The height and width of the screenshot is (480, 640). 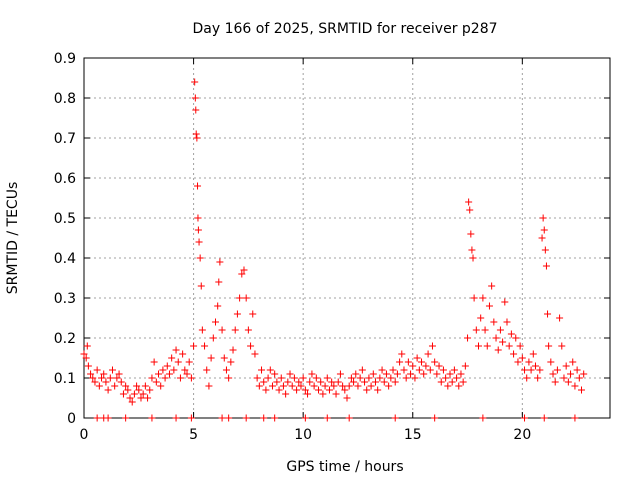 I want to click on y-tick-label: 0.9, so click(x=65, y=59).